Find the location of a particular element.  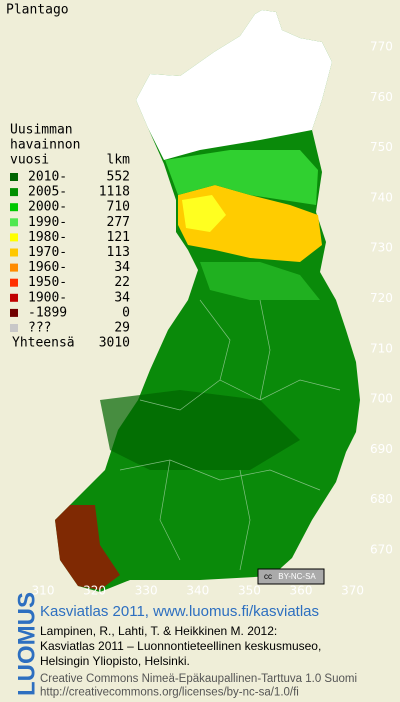

title: Plantago is located at coordinates (37, 10).